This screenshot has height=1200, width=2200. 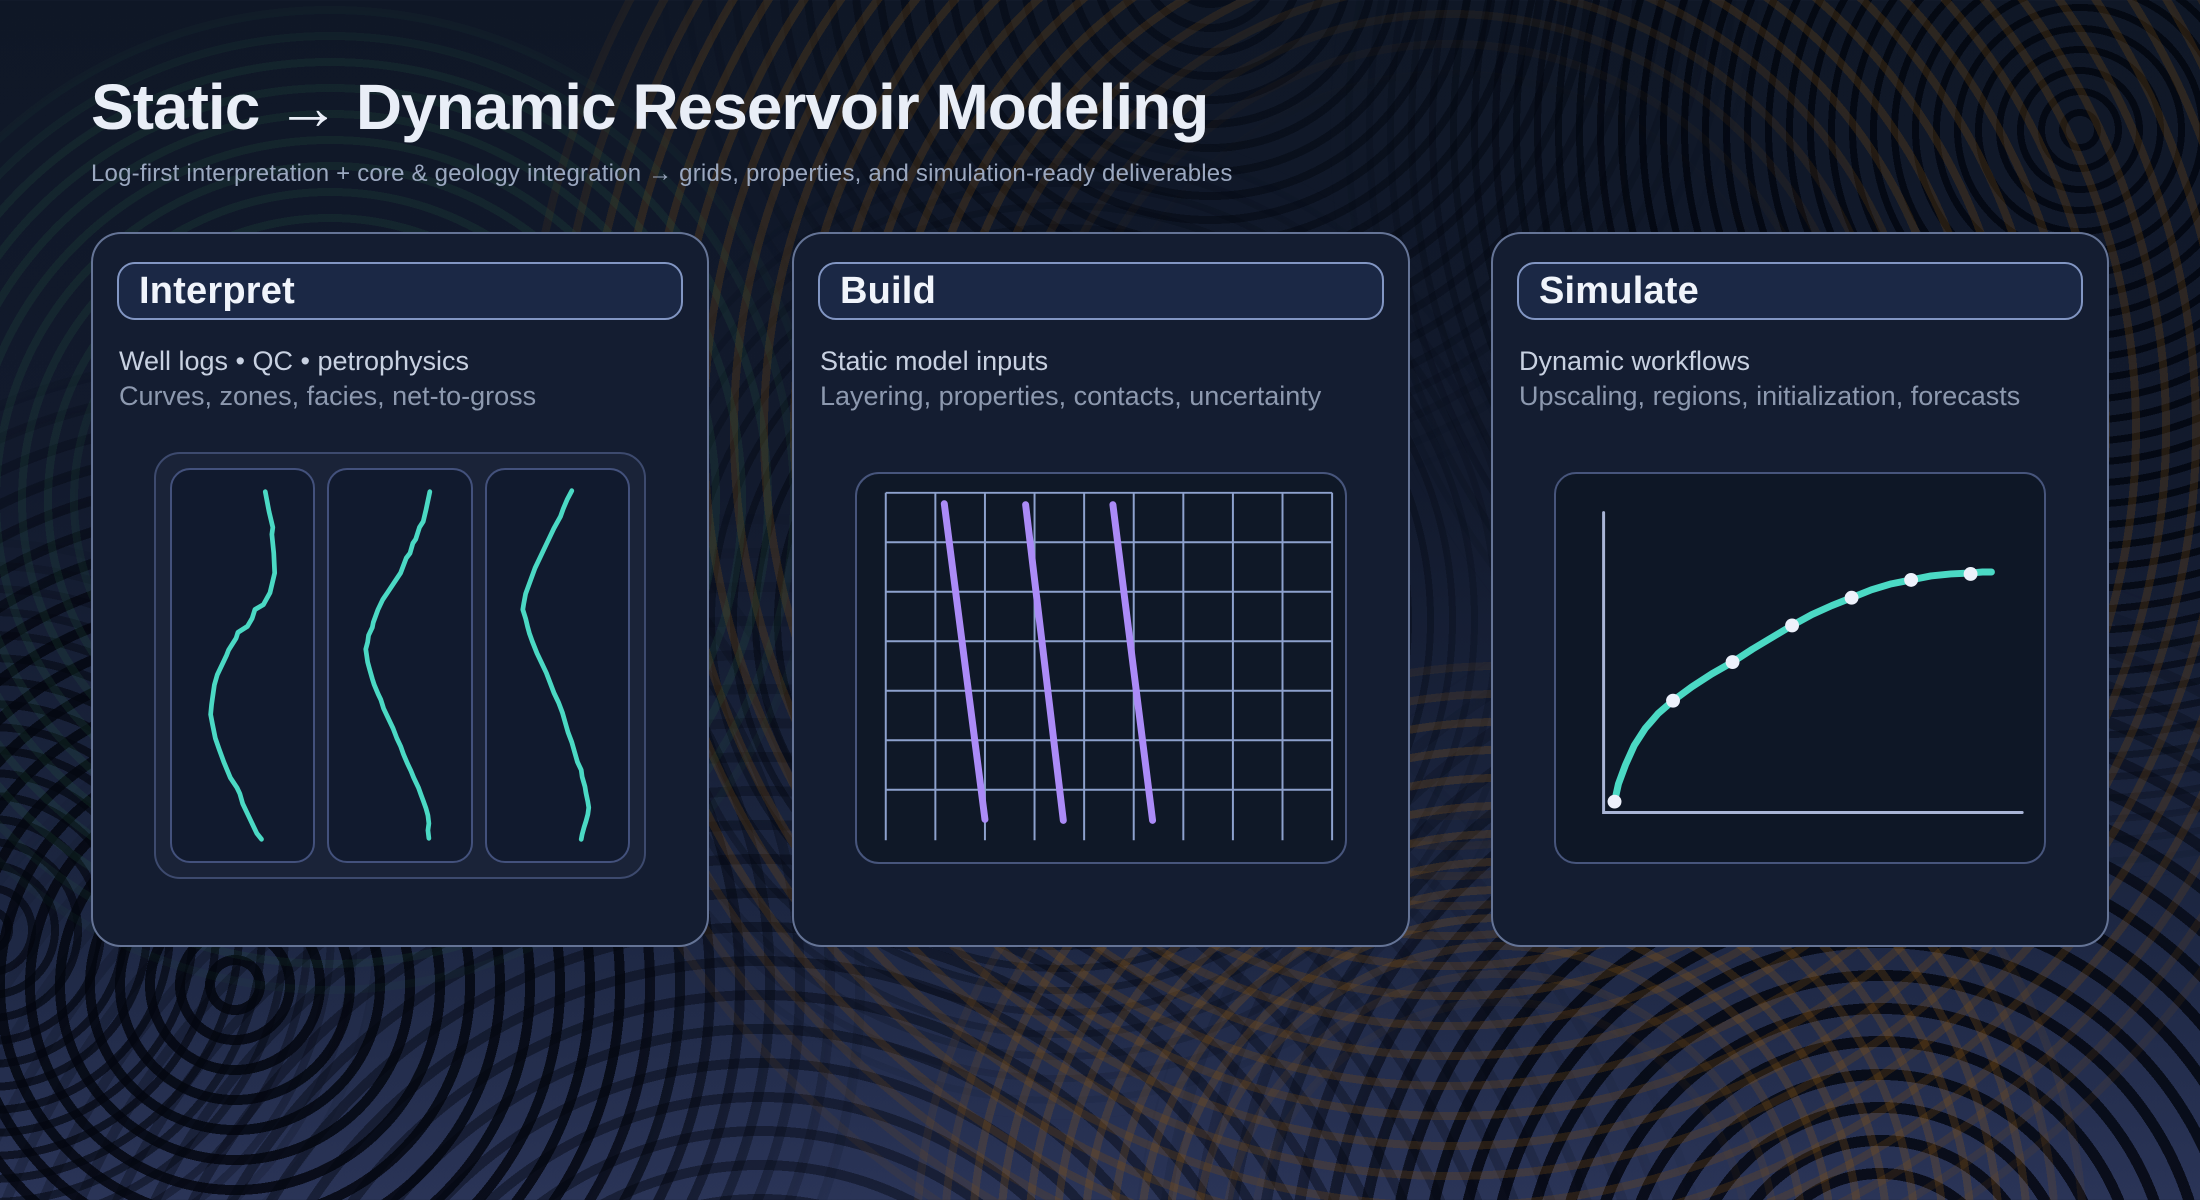 I want to click on card-simulate-title: Simulate, so click(x=1619, y=290).